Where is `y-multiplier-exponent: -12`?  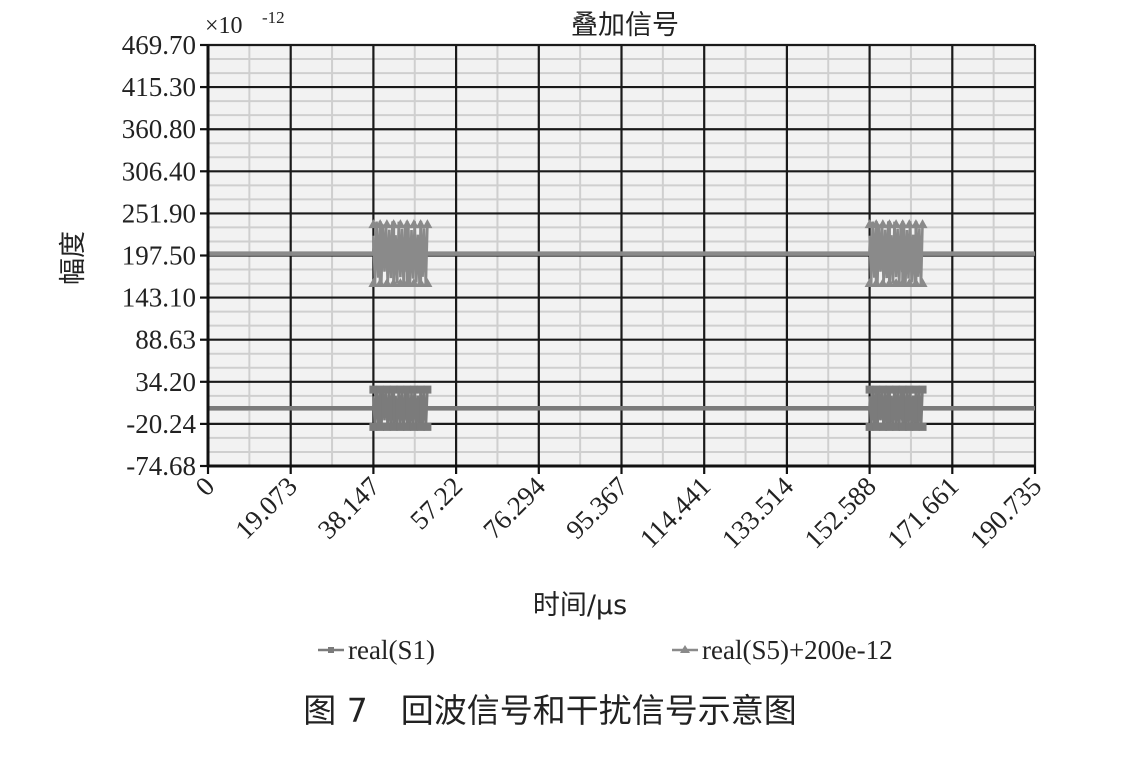
y-multiplier-exponent: -12 is located at coordinates (273, 17).